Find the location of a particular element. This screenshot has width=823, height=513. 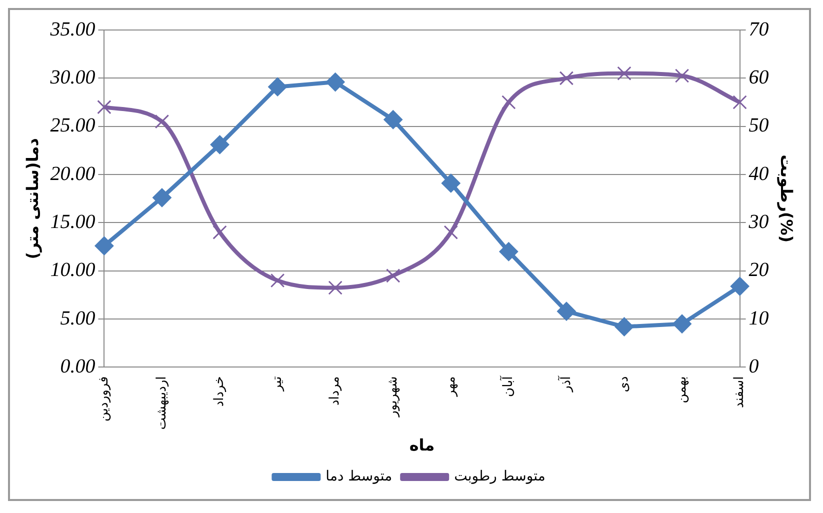

y-tick-label: 0.00 is located at coordinates (78, 366).